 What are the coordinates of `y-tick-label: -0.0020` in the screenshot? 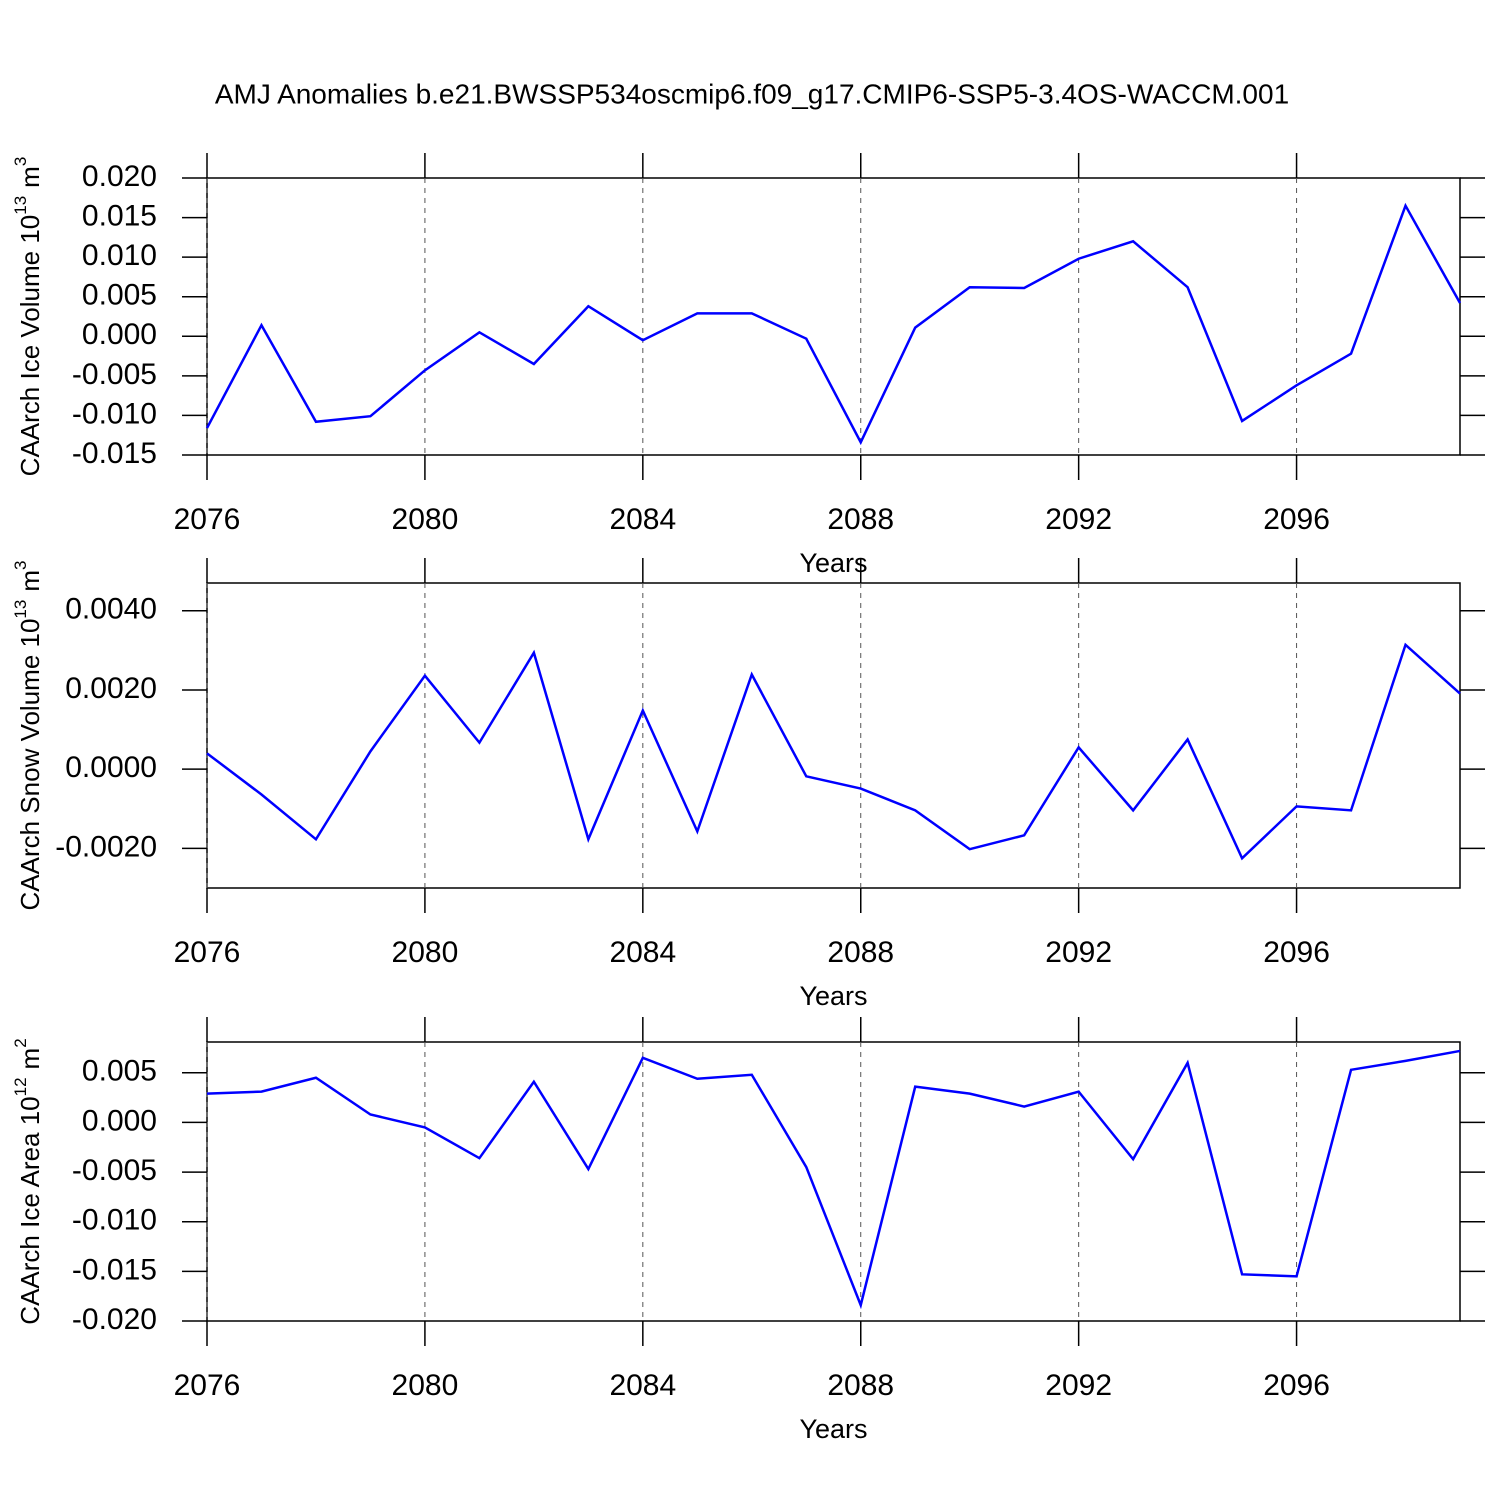 It's located at (106, 846).